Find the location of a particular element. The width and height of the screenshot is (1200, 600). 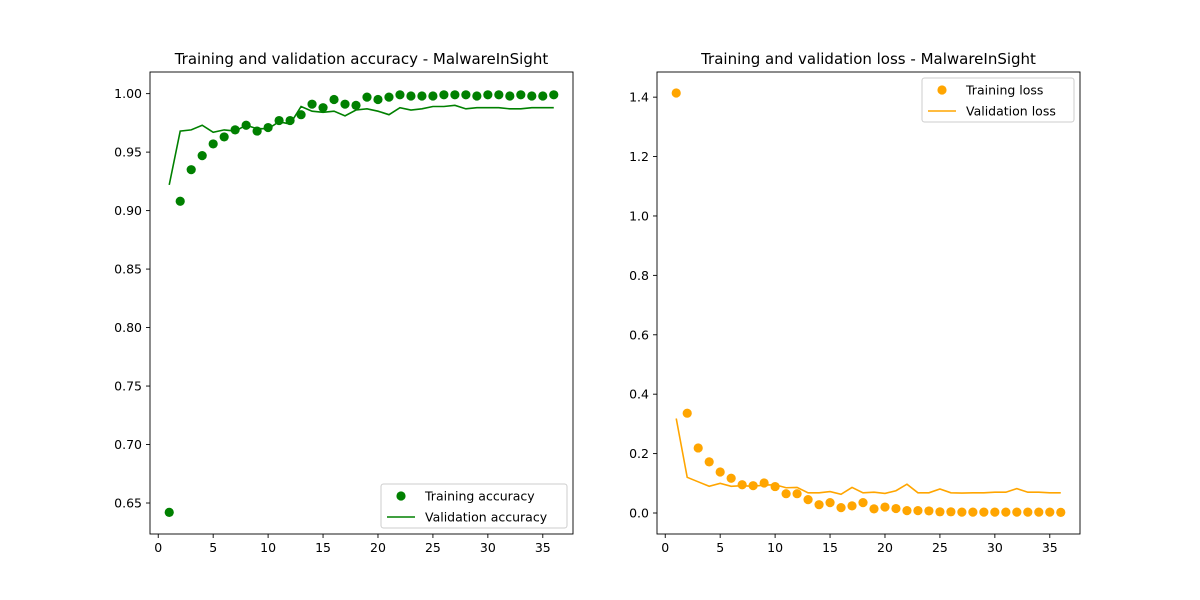

accuracy-x-tick-label: 15 is located at coordinates (323, 547).